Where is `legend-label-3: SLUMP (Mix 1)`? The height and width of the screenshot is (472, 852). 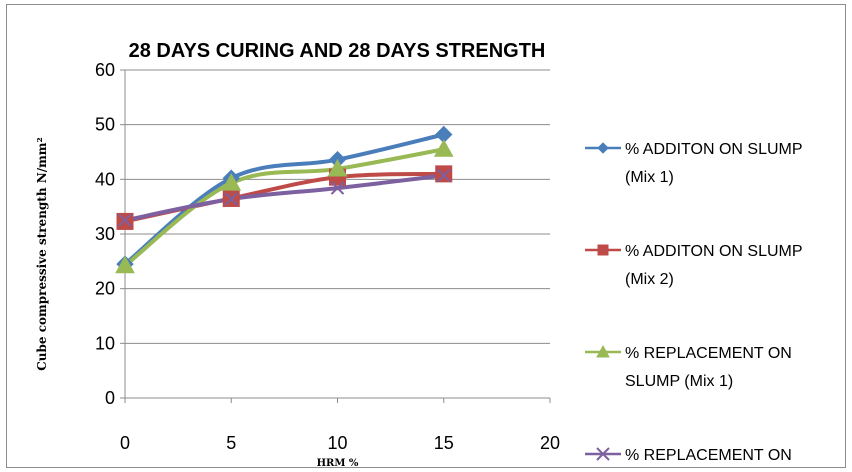 legend-label-3: SLUMP (Mix 1) is located at coordinates (679, 381).